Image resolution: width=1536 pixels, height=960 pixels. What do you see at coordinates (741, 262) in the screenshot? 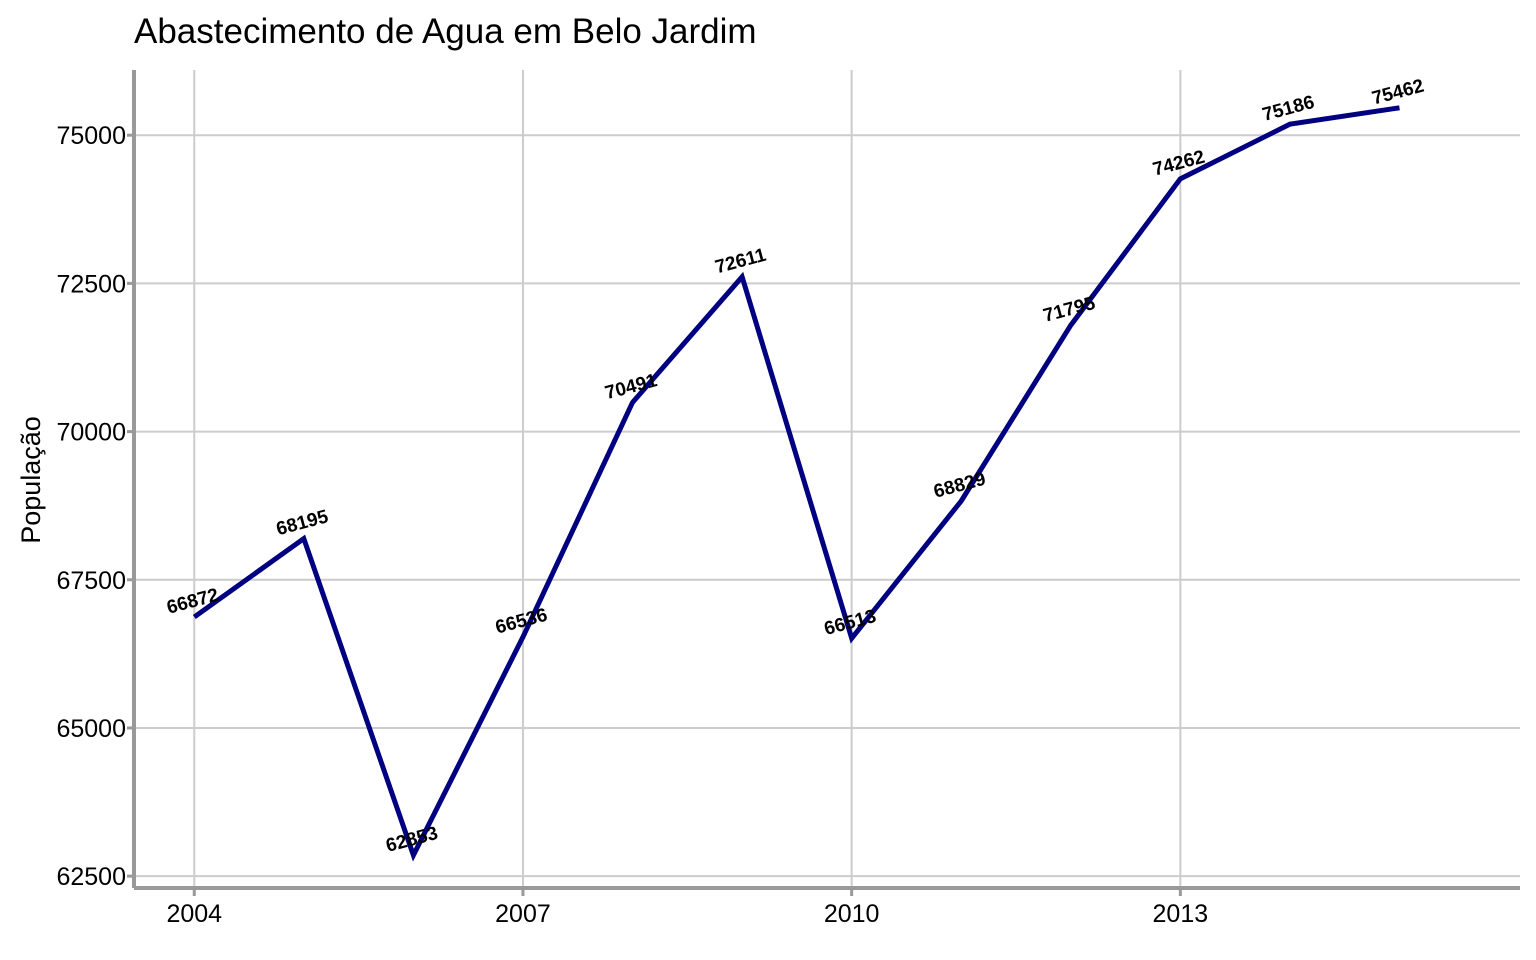
I see `data-label: 72611` at bounding box center [741, 262].